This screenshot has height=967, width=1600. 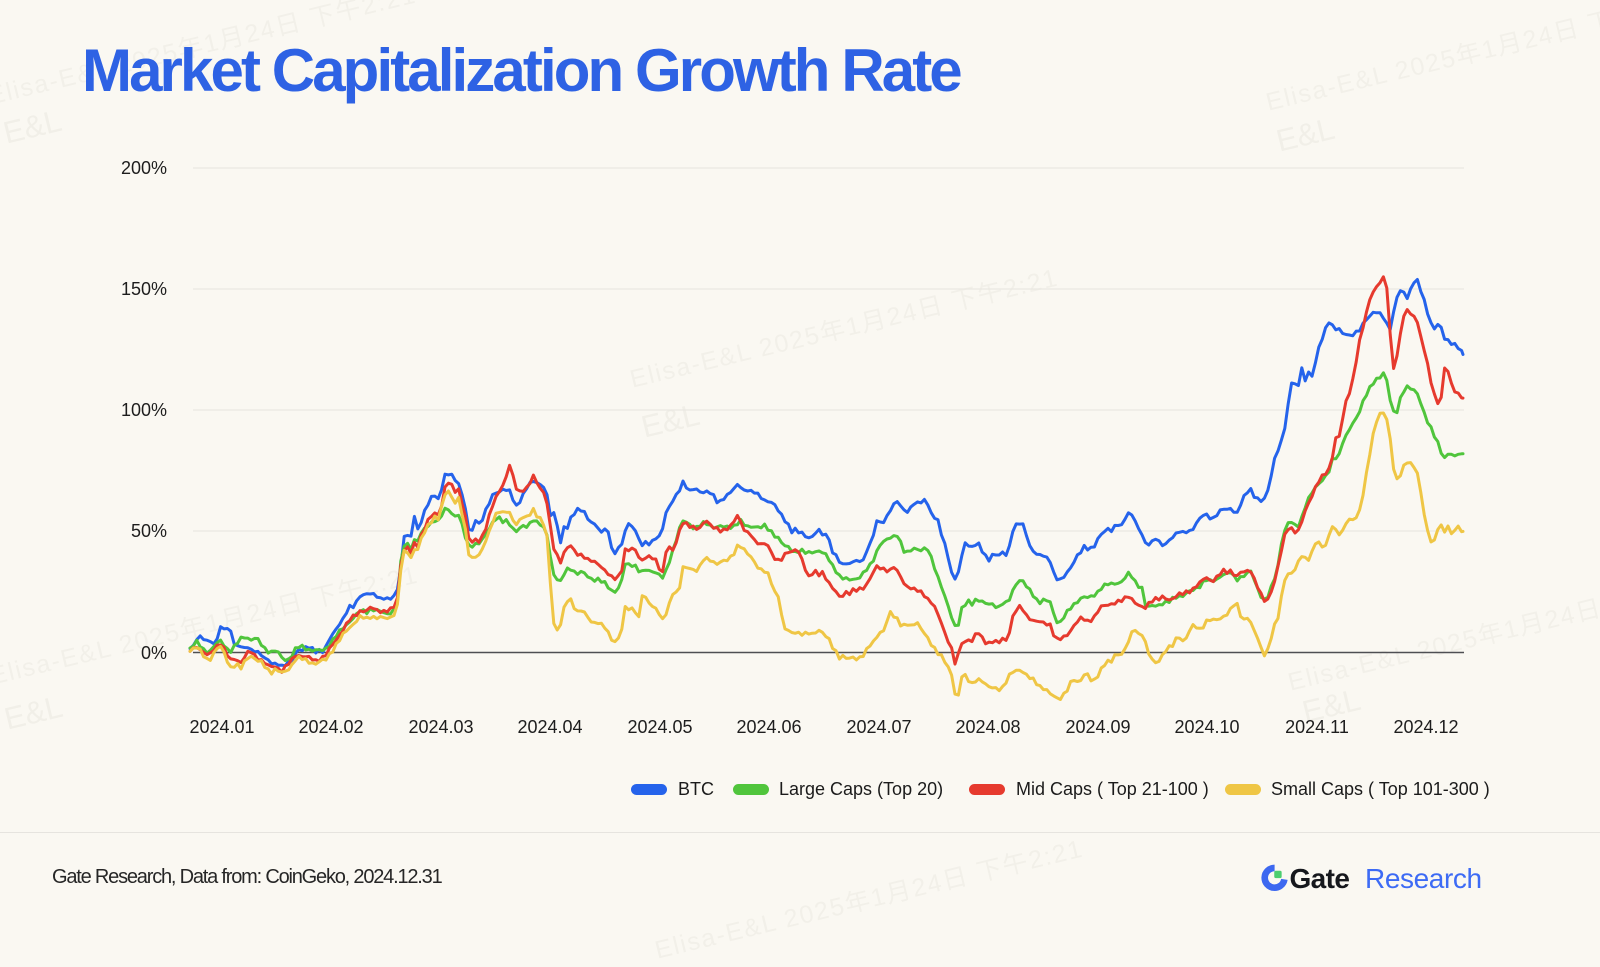 What do you see at coordinates (1423, 878) in the screenshot?
I see `svg-text: Research` at bounding box center [1423, 878].